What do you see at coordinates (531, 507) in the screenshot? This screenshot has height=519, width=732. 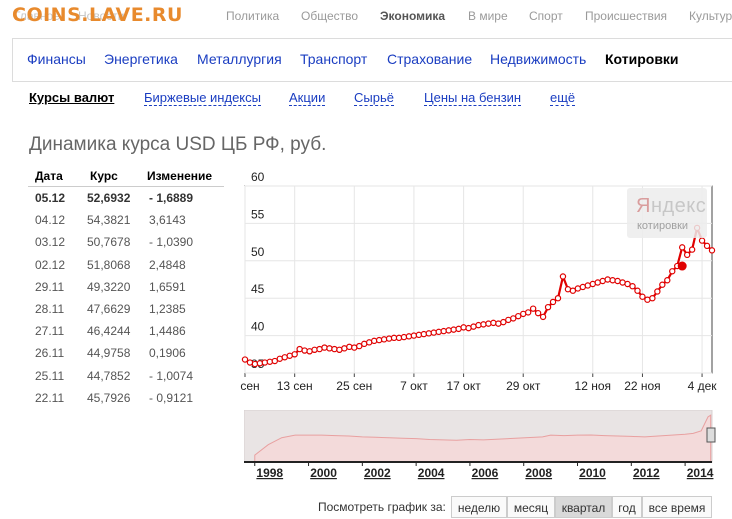 I see `period-month-button: месяц` at bounding box center [531, 507].